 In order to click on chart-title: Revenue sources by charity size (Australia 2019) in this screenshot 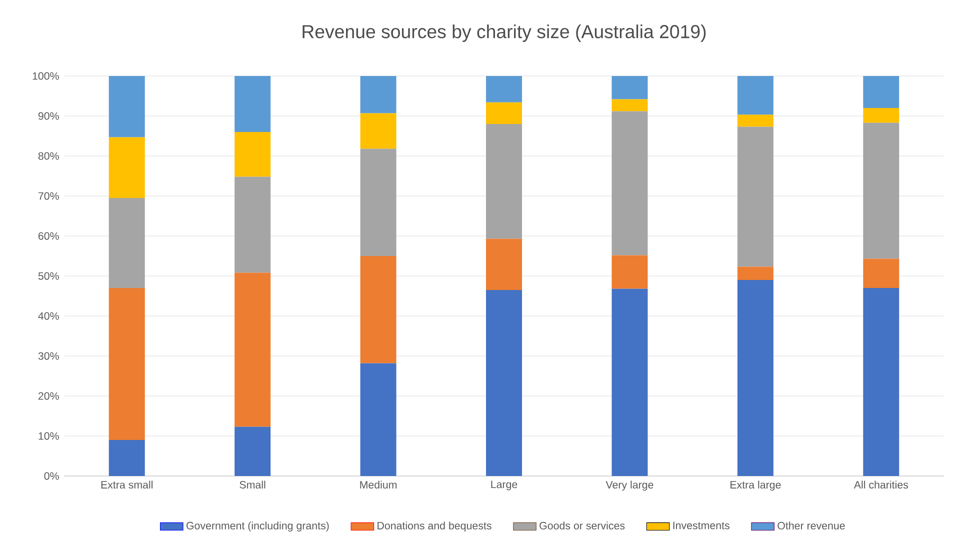, I will do `click(504, 33)`.